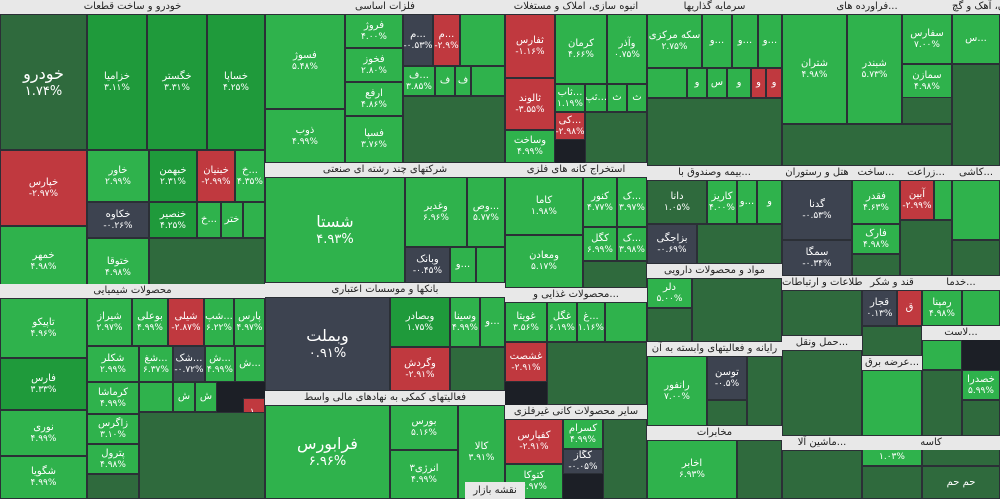  What do you see at coordinates (562, 322) in the screenshot?
I see `stock-tile: غگل ۶.۱۹%` at bounding box center [562, 322].